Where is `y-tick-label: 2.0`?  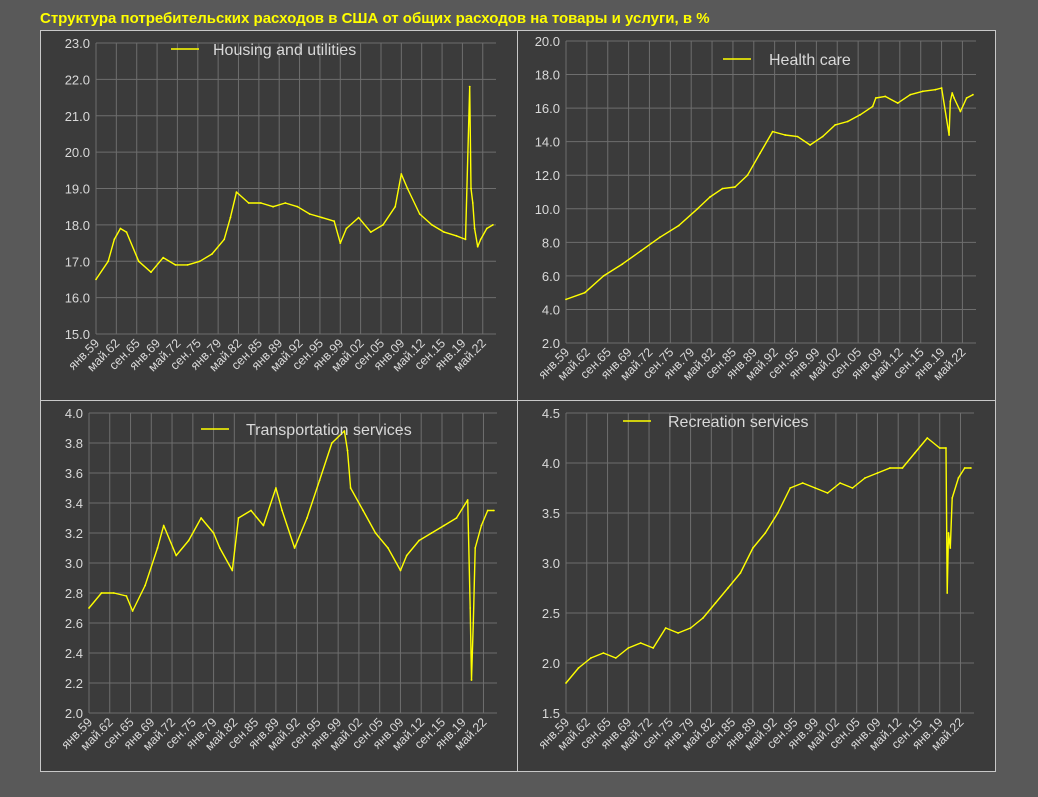 y-tick-label: 2.0 is located at coordinates (551, 663).